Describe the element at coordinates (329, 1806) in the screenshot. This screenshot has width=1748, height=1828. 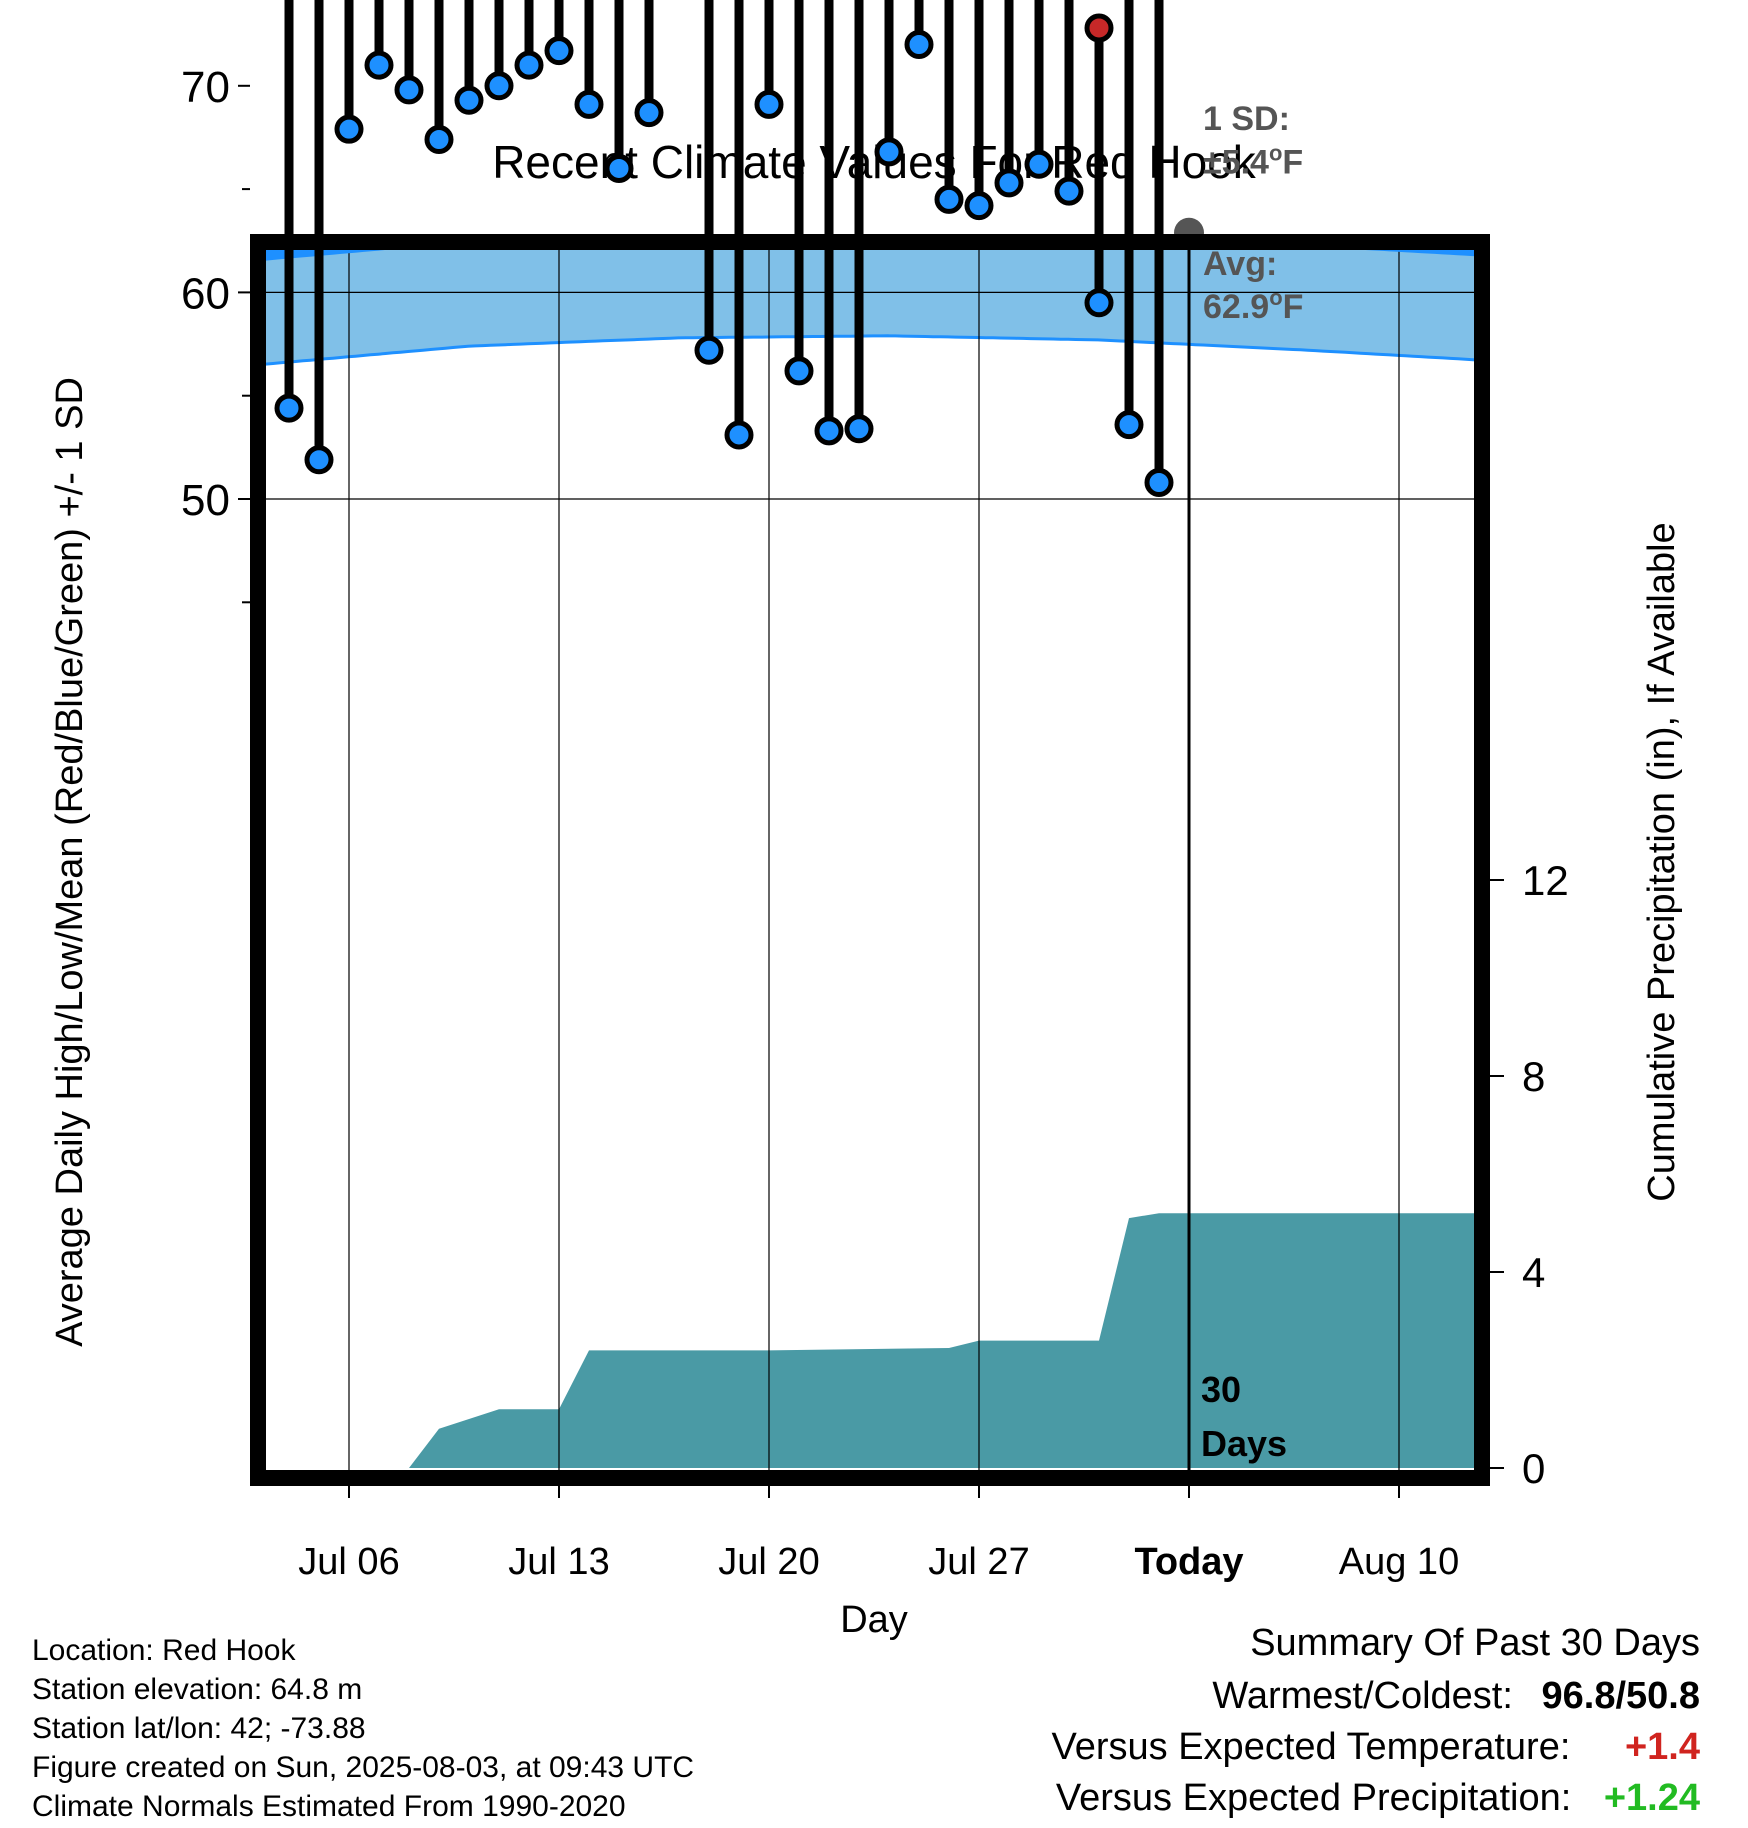
I see `normals-text: Climate Normals Estimated From 1990-2020` at that location.